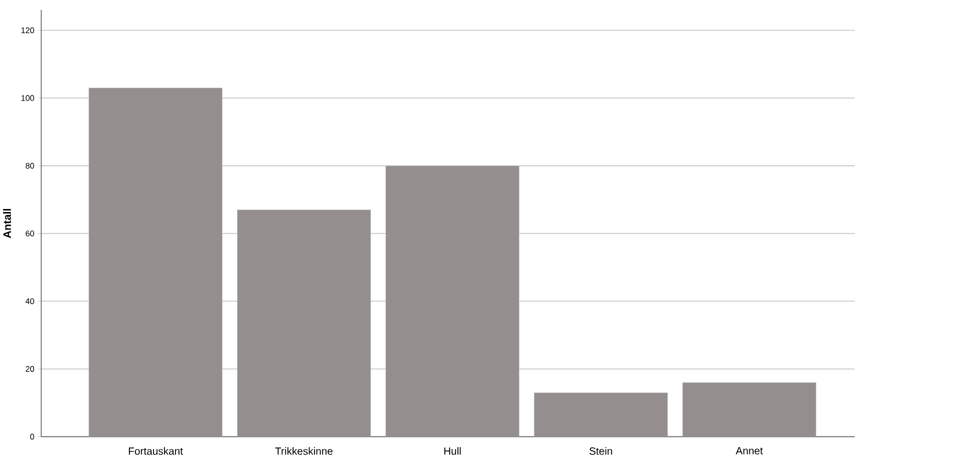 The width and height of the screenshot is (969, 462). Describe the element at coordinates (155, 451) in the screenshot. I see `x-tick-label: Fortauskant` at that location.